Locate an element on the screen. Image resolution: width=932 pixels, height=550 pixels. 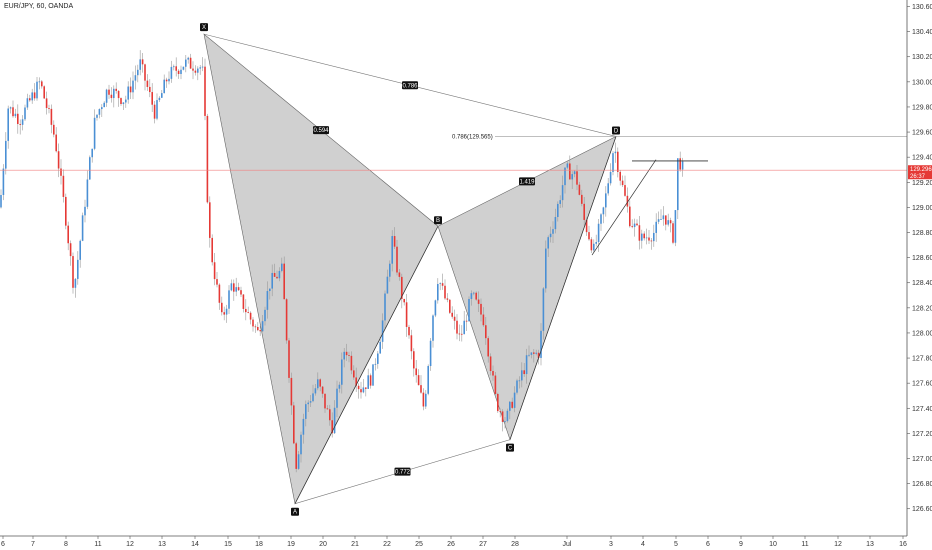
point-badge-x is located at coordinates (204, 27).